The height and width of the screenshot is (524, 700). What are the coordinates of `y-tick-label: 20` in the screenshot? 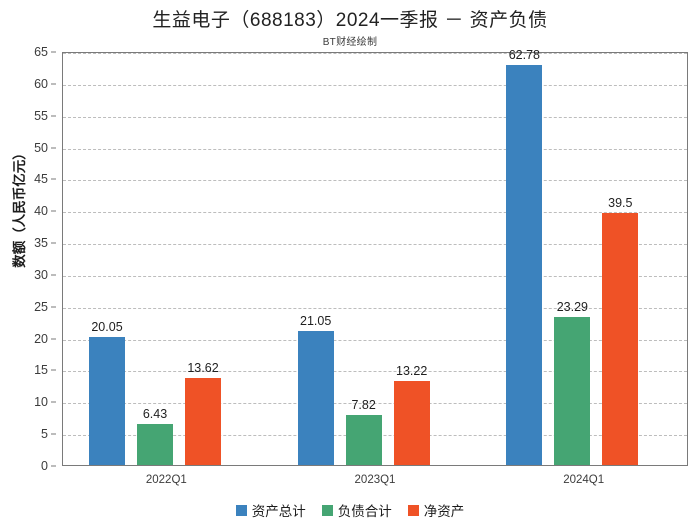 It's located at (41, 338).